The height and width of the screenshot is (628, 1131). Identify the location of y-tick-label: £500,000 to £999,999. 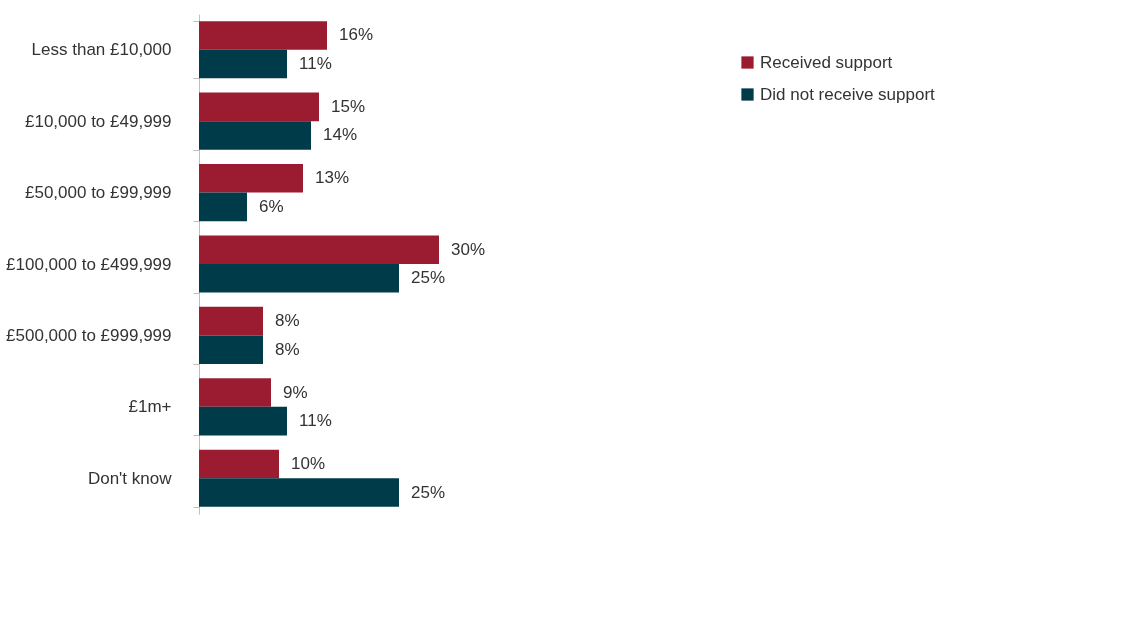
(89, 335).